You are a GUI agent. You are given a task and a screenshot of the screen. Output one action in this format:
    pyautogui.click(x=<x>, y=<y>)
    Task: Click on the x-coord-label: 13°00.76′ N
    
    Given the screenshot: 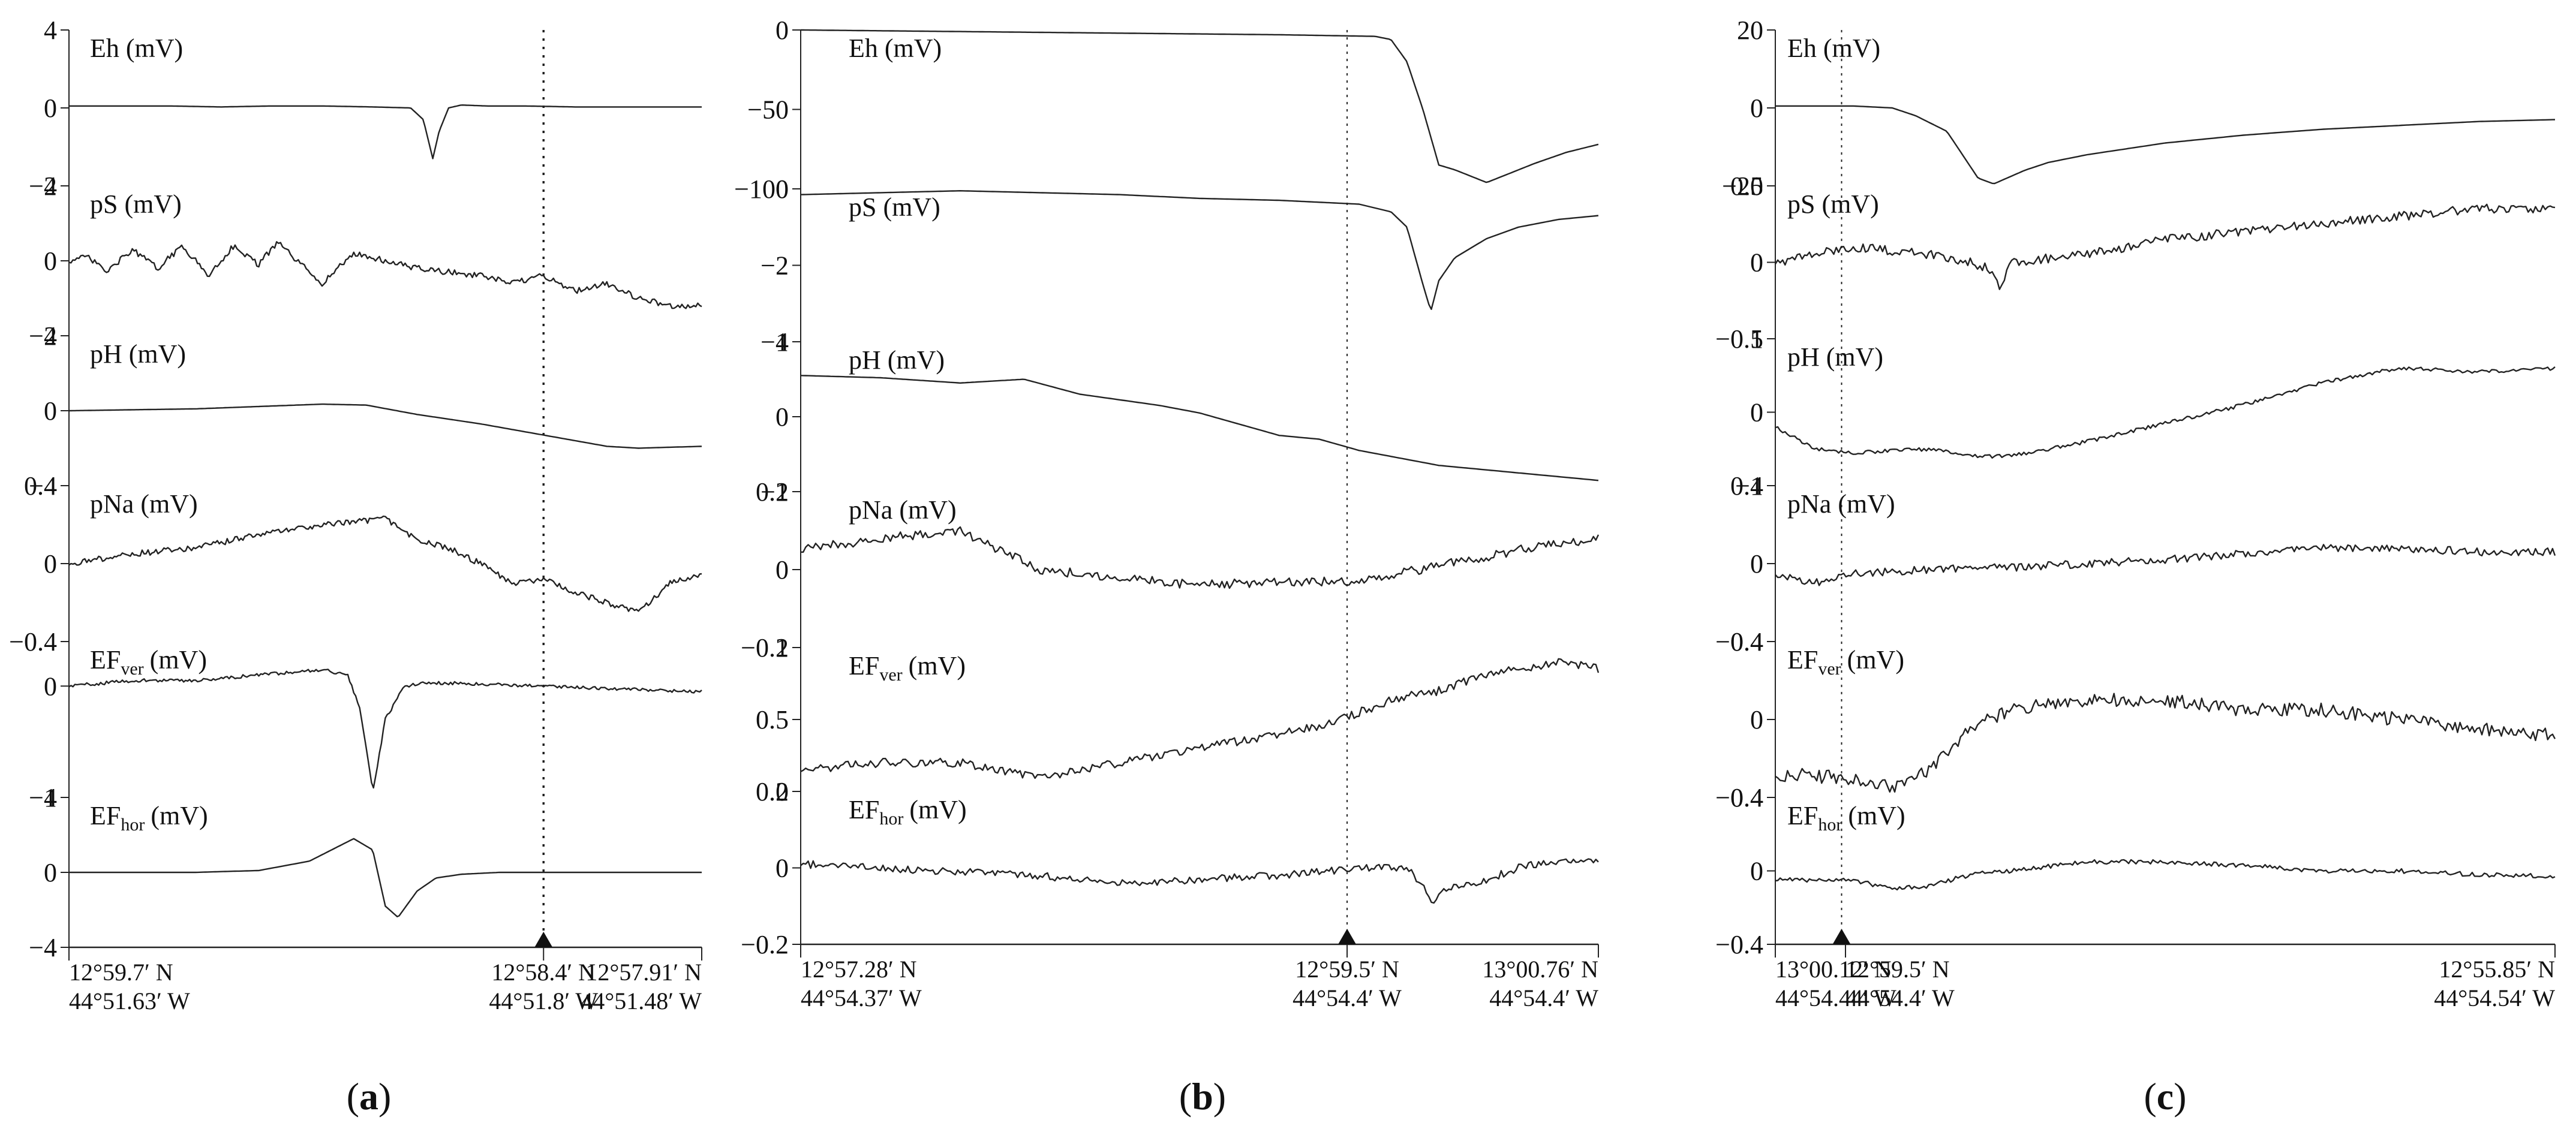 What is the action you would take?
    pyautogui.click(x=1540, y=969)
    